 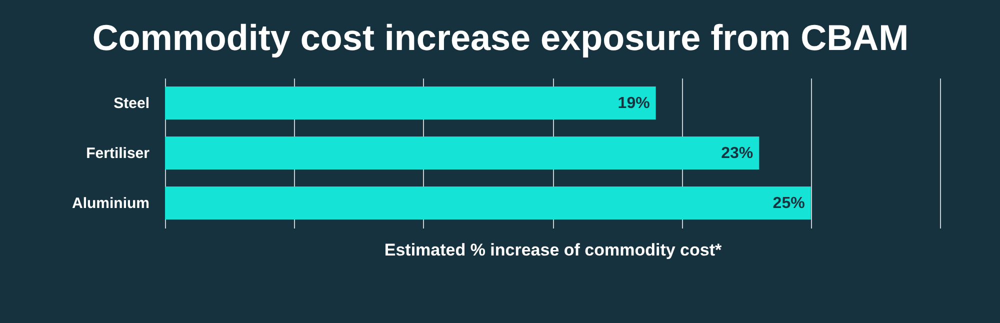 I want to click on y-tick-label: Aluminium, so click(x=111, y=203).